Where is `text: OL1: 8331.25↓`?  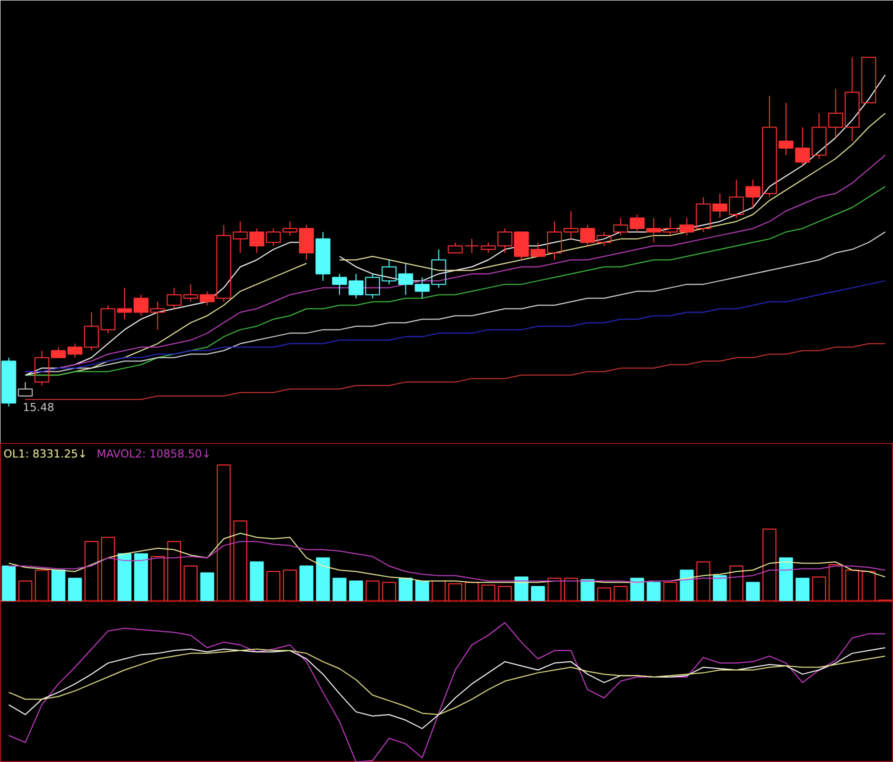
text: OL1: 8331.25↓ is located at coordinates (46, 454).